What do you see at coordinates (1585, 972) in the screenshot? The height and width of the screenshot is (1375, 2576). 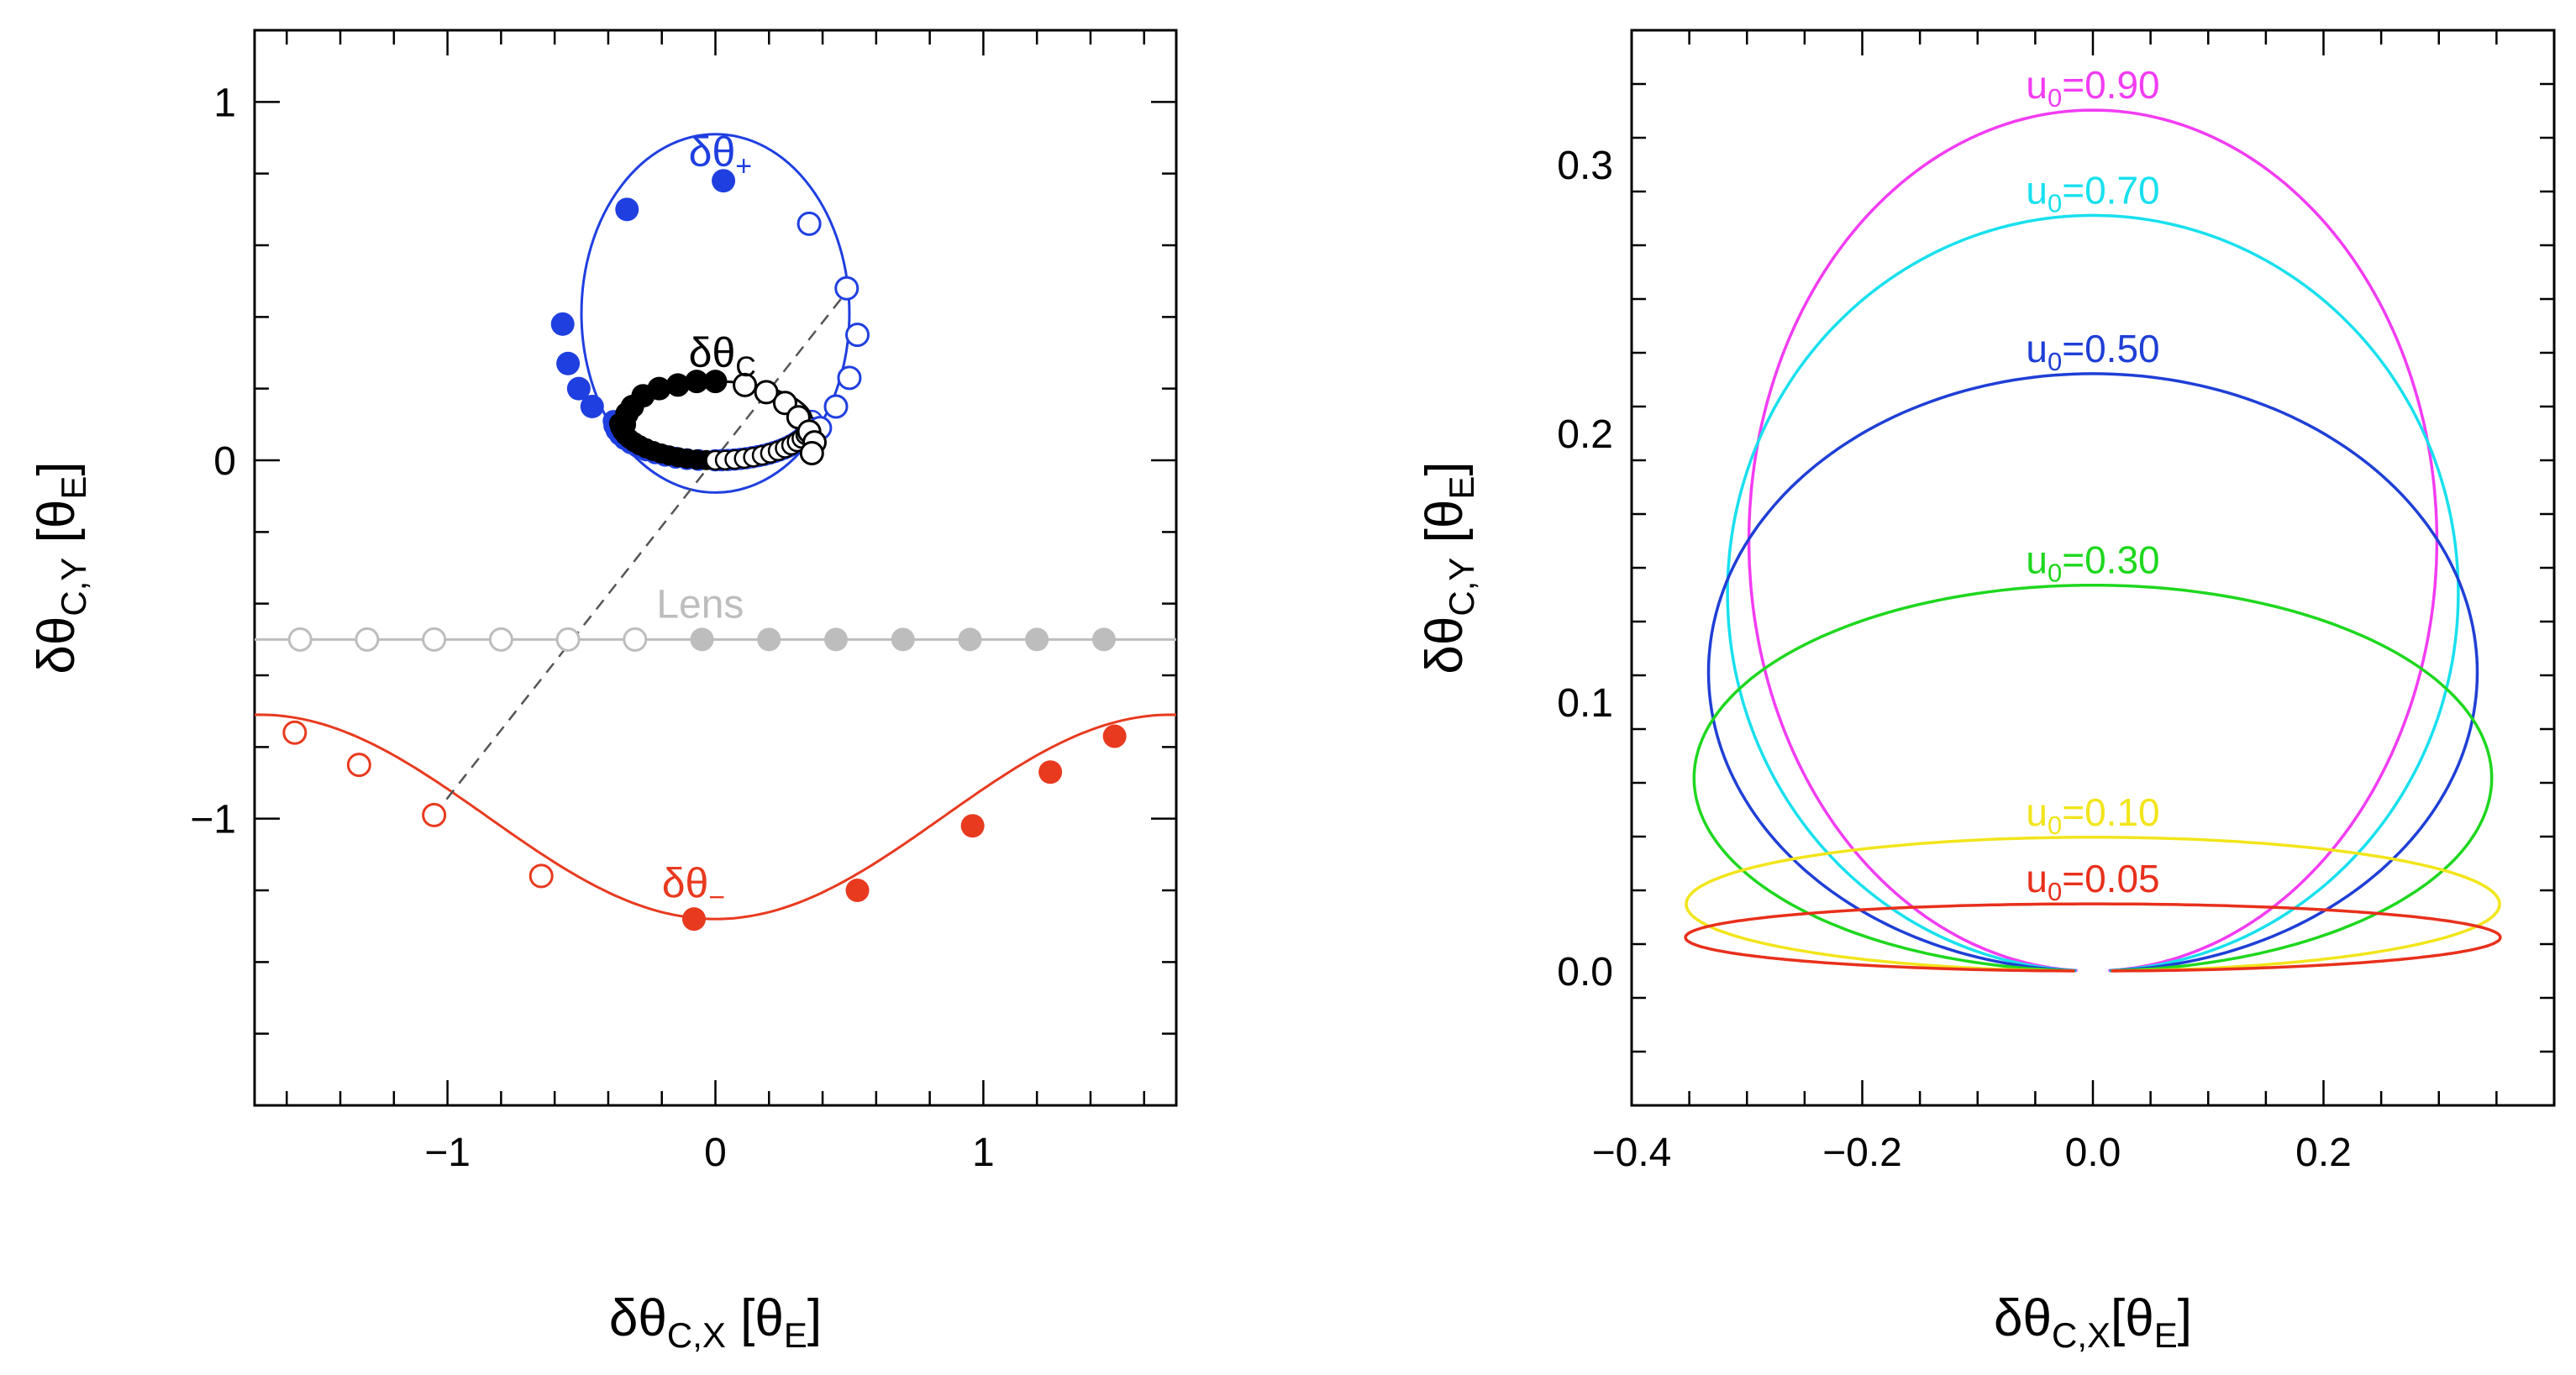 I see `y-tick-label: 0.0` at bounding box center [1585, 972].